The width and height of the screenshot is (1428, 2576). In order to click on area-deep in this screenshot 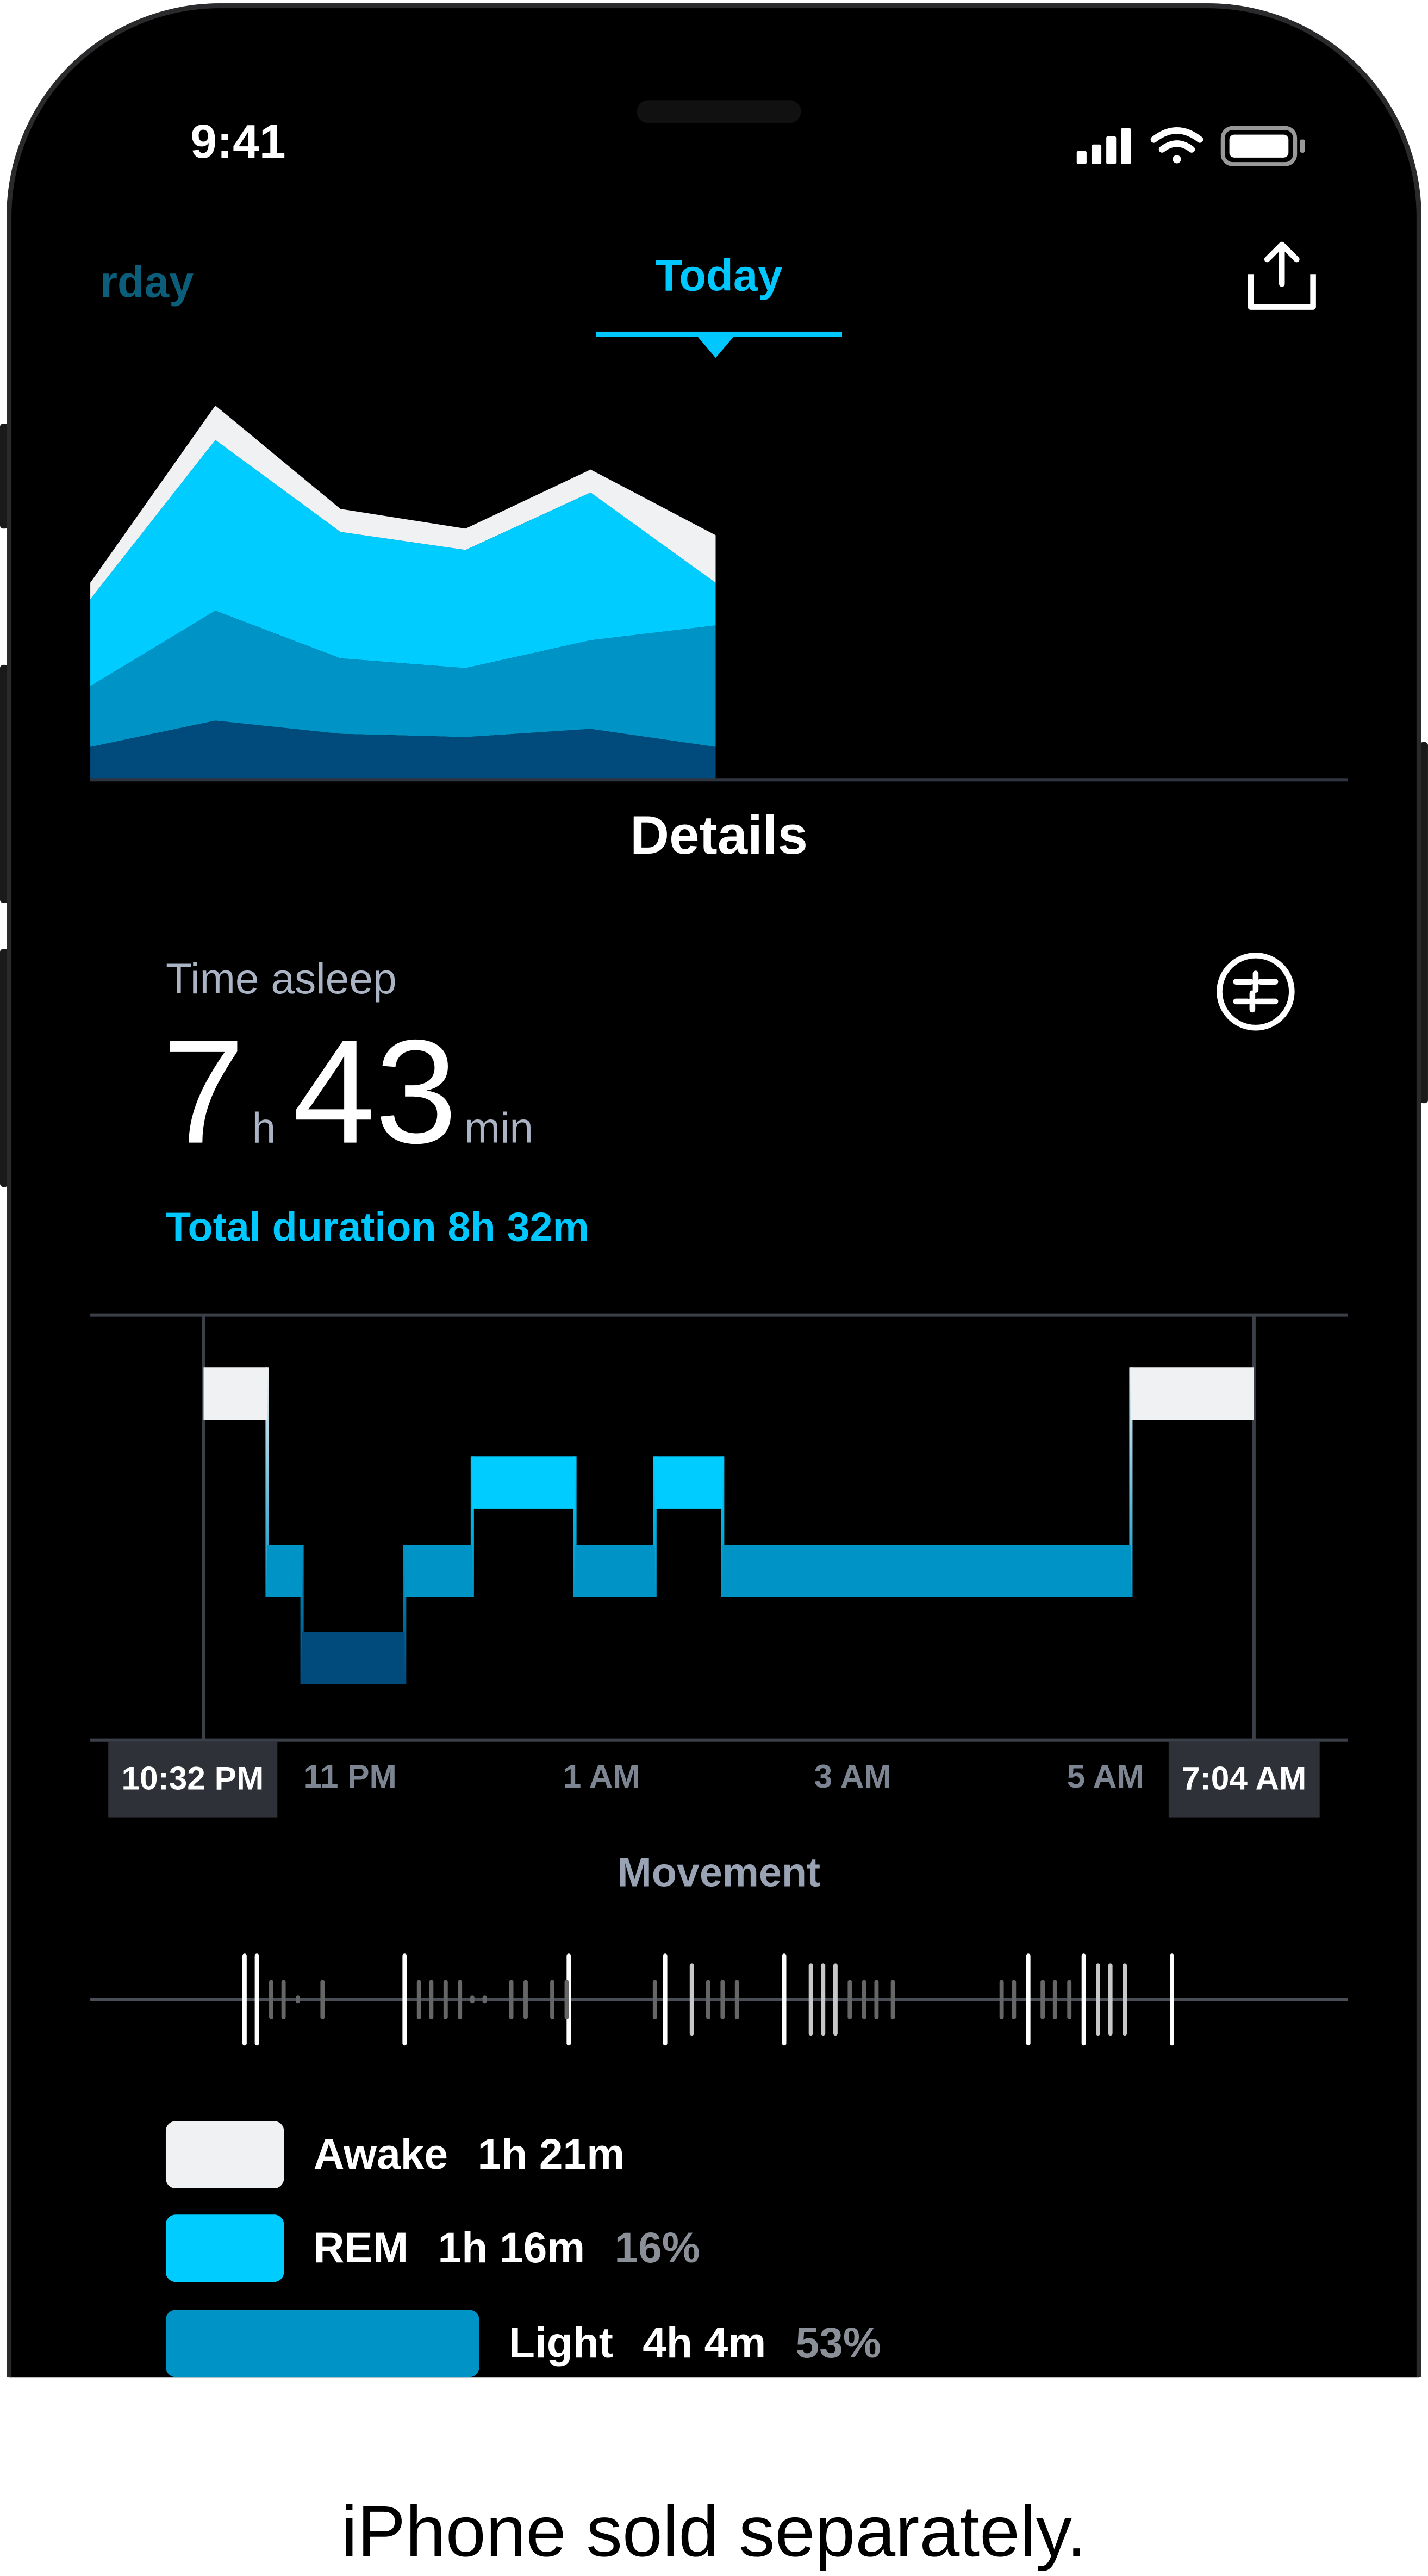, I will do `click(403, 750)`.